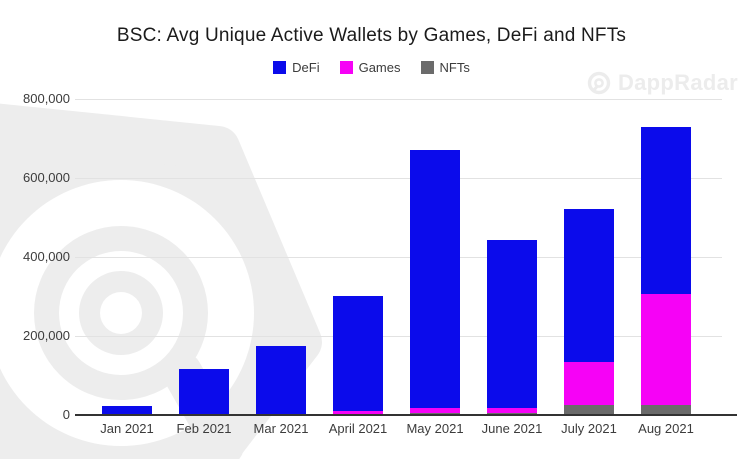 The width and height of the screenshot is (743, 459). I want to click on bar-july-2021, so click(589, 311).